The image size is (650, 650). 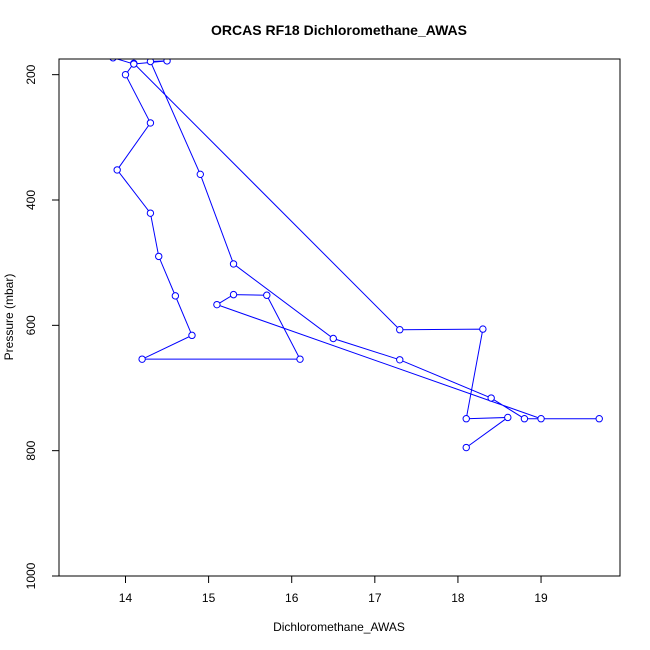 What do you see at coordinates (541, 598) in the screenshot?
I see `x-tick-label: 19` at bounding box center [541, 598].